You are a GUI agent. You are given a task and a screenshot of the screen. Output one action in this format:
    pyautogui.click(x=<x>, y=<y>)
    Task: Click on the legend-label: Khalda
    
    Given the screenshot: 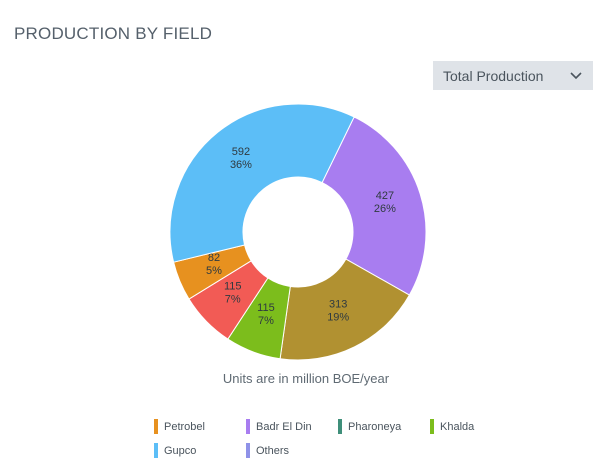 What is the action you would take?
    pyautogui.click(x=457, y=426)
    